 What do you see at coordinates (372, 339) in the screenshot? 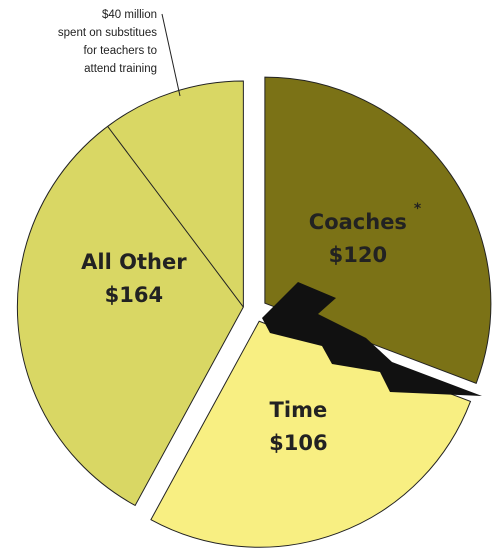
I see `lightning-bolt` at bounding box center [372, 339].